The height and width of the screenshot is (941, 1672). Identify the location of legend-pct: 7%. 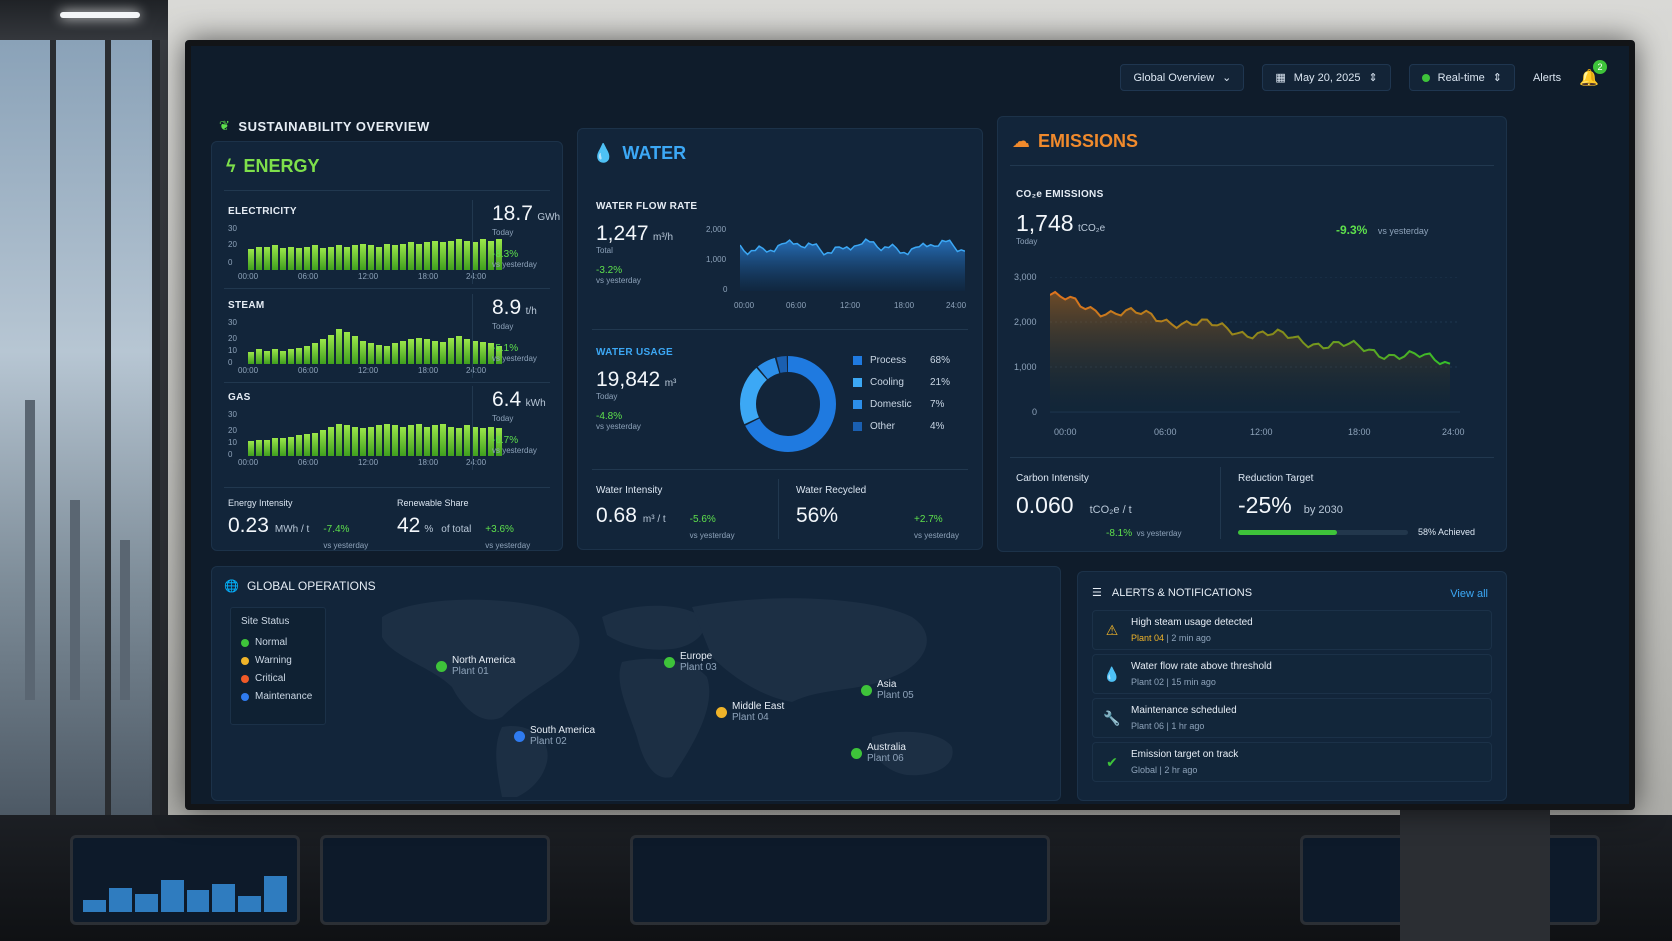
(937, 404).